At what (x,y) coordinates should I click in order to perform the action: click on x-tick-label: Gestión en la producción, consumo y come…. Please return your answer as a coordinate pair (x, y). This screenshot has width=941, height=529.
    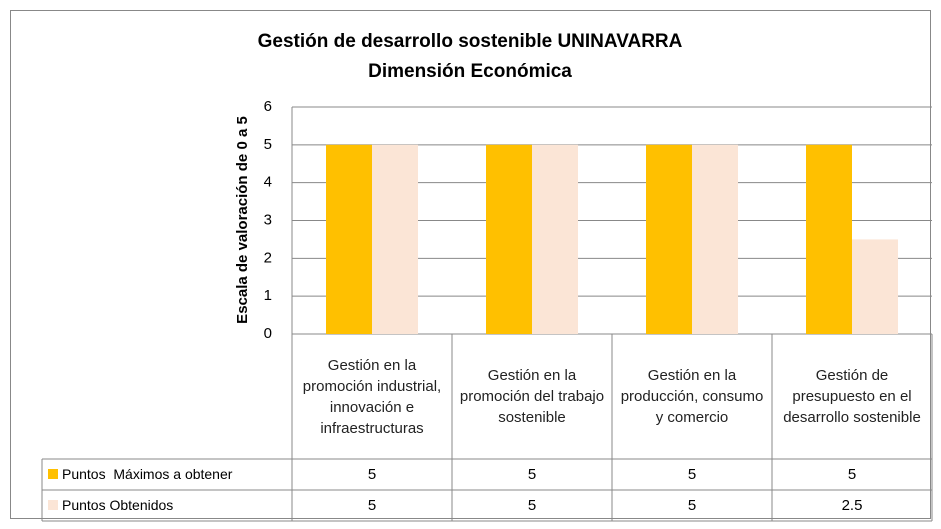
    Looking at the image, I should click on (692, 396).